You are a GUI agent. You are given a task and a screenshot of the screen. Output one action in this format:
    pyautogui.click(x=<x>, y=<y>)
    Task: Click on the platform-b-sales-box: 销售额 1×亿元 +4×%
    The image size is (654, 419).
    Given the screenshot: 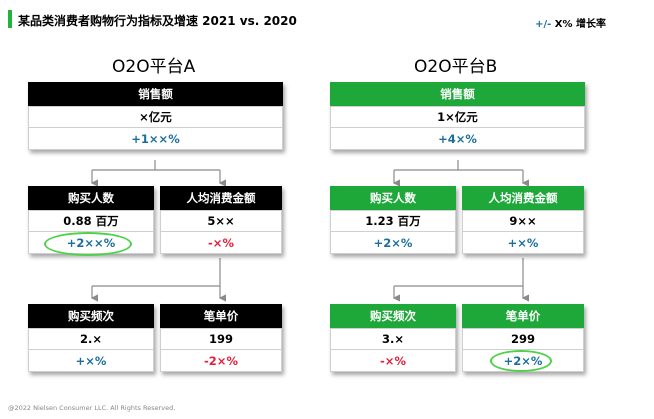 What is the action you would take?
    pyautogui.click(x=457, y=116)
    